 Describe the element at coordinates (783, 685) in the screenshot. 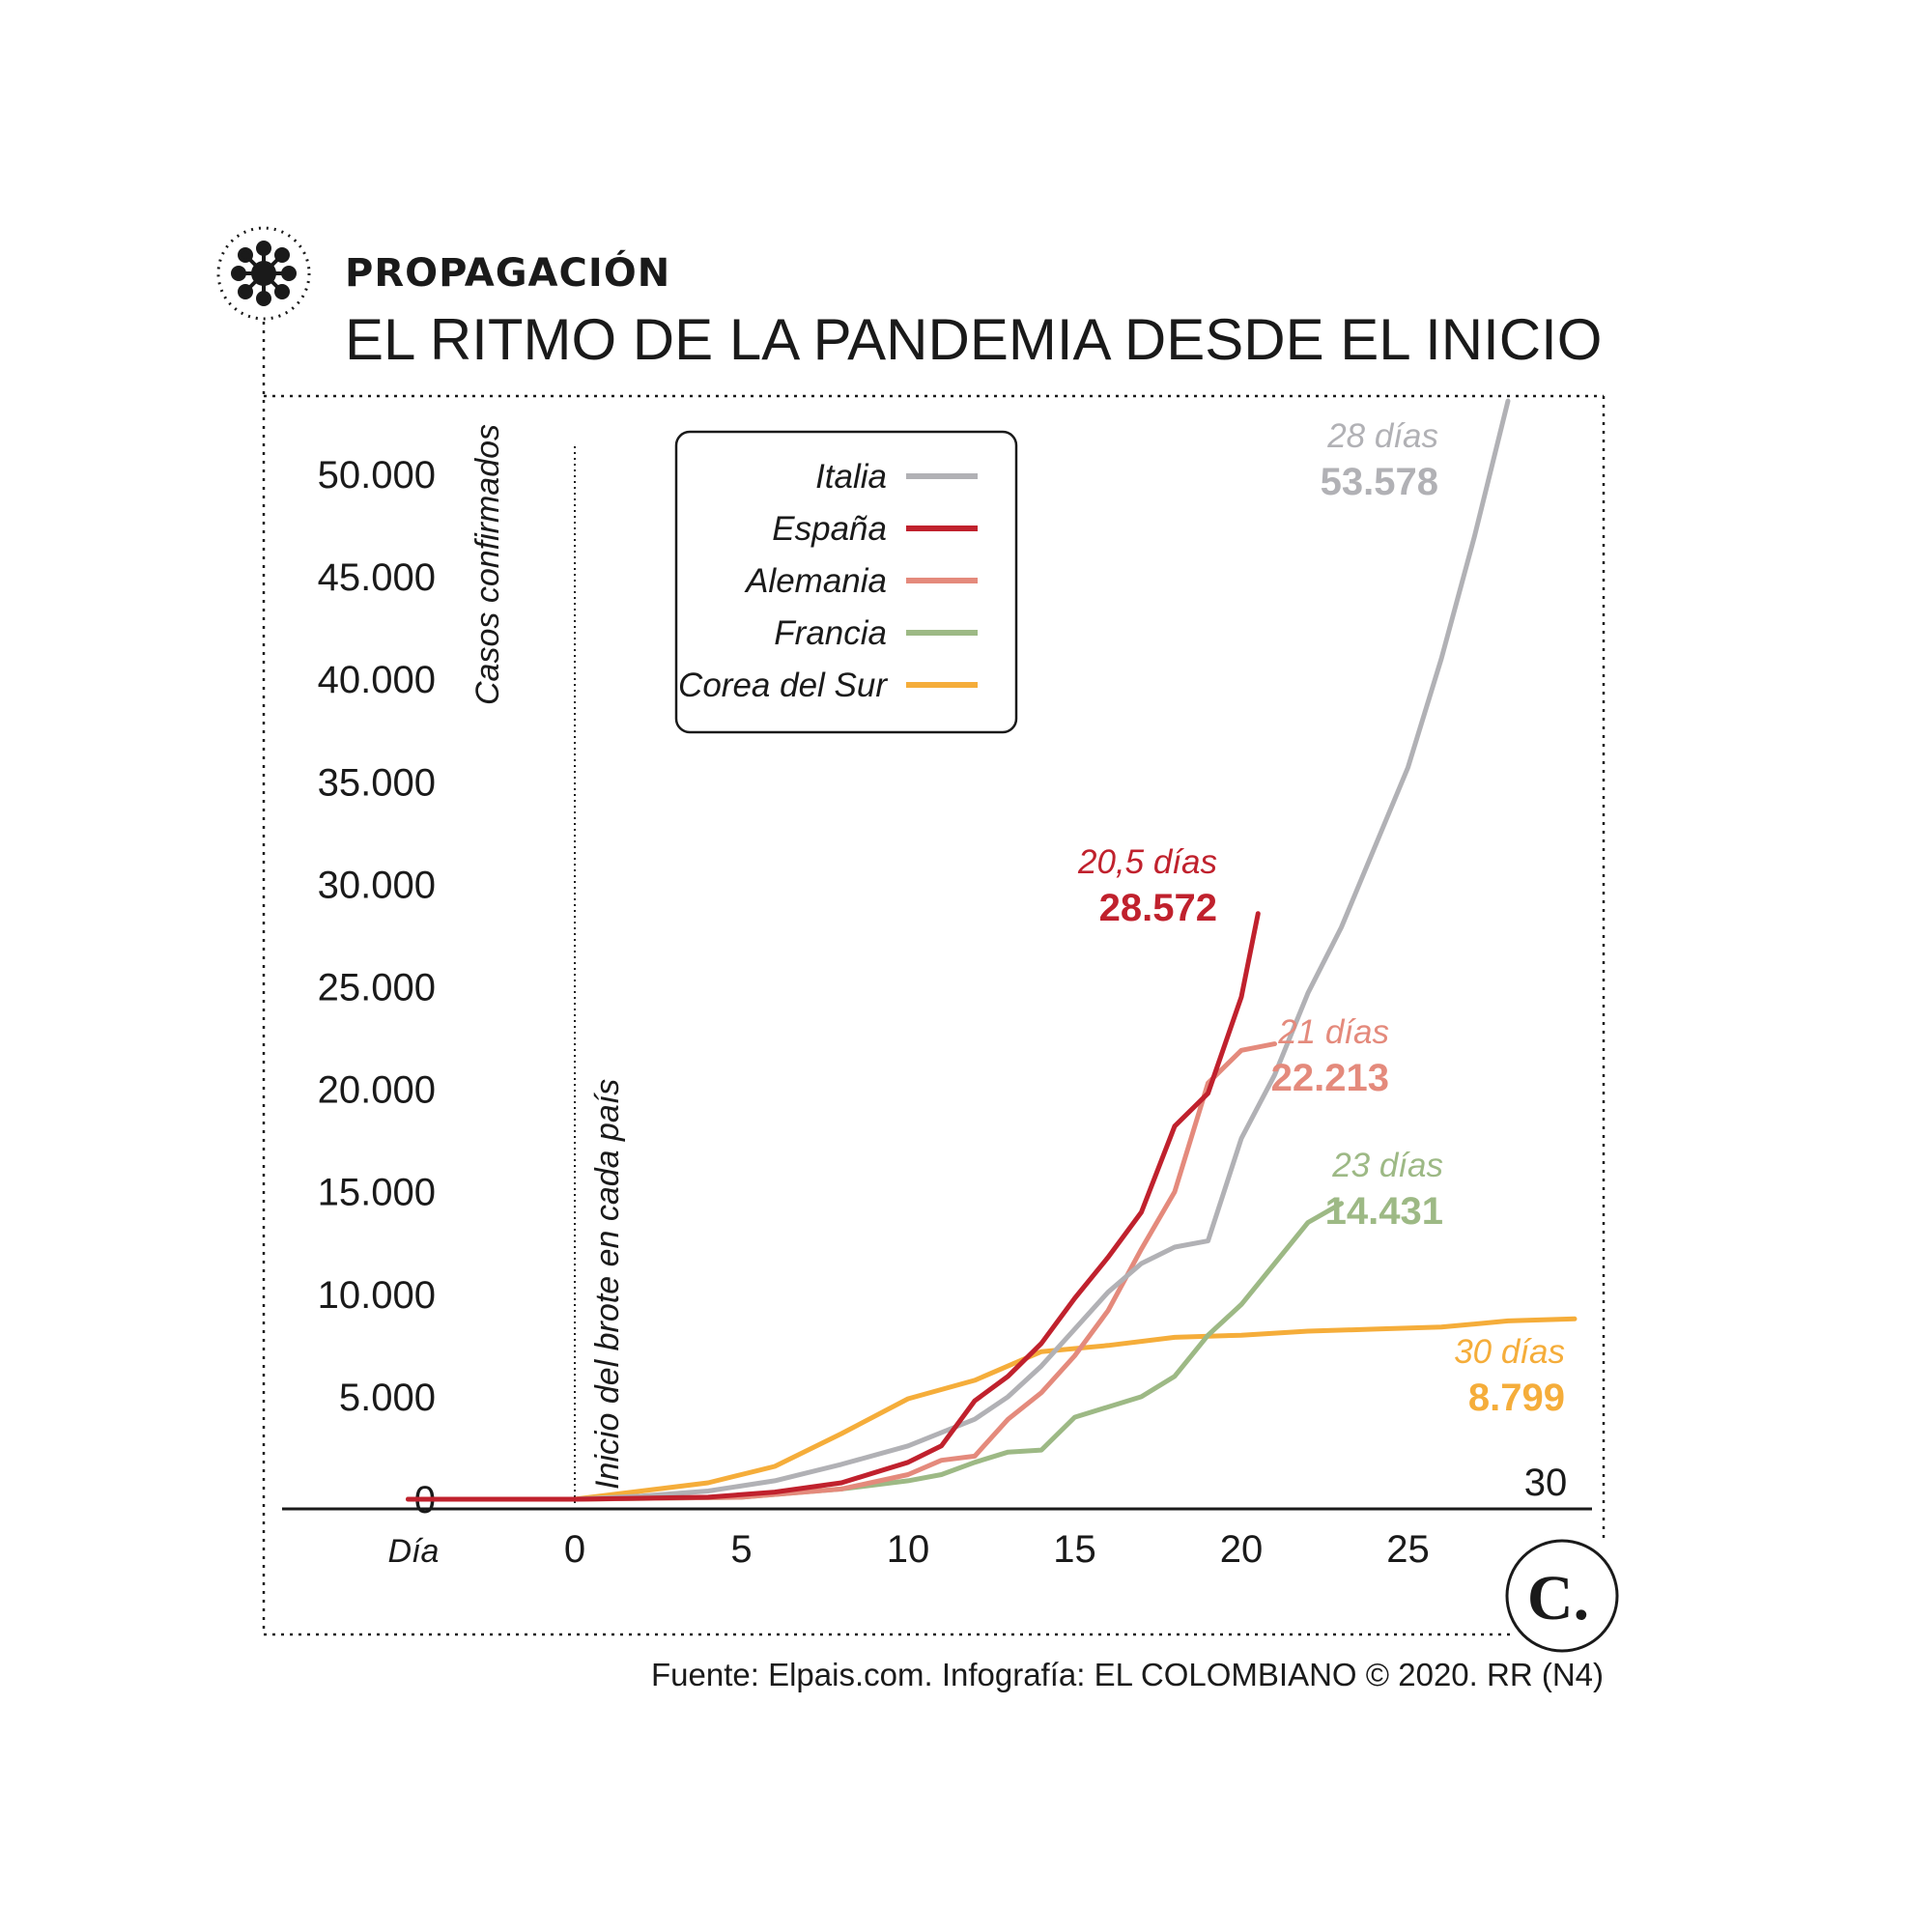

I see `legend-label: Corea del Sur` at that location.